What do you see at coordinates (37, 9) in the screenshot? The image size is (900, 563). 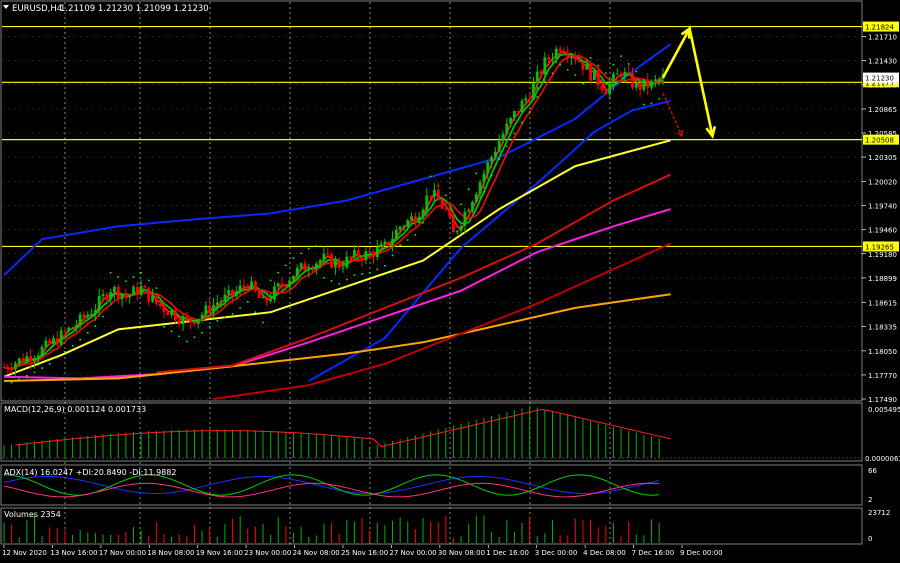 I see `symbol-label: EURUSD,H4` at bounding box center [37, 9].